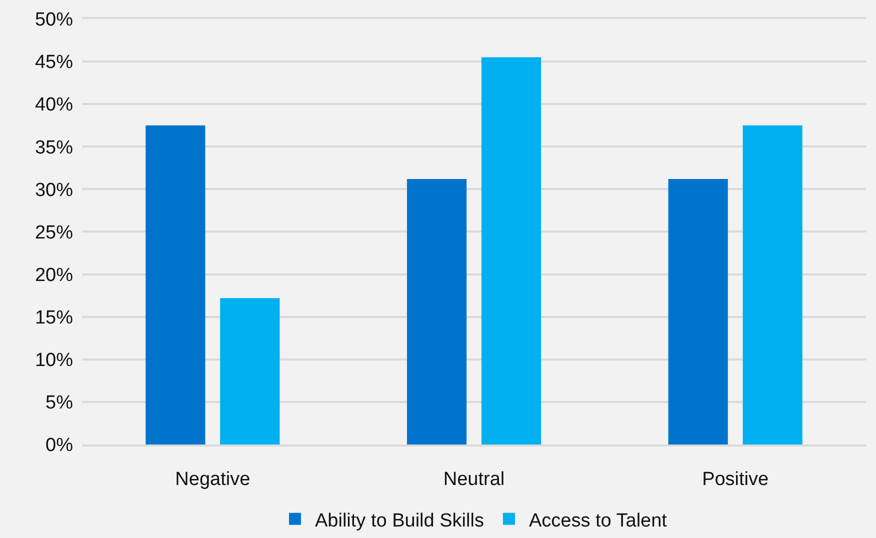 Image resolution: width=876 pixels, height=538 pixels. What do you see at coordinates (54, 147) in the screenshot?
I see `y-tick-label: 35%` at bounding box center [54, 147].